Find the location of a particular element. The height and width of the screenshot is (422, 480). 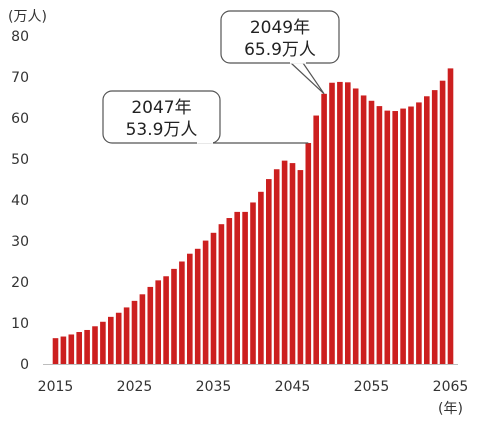

callout-year-label: 2047年 is located at coordinates (161, 108).